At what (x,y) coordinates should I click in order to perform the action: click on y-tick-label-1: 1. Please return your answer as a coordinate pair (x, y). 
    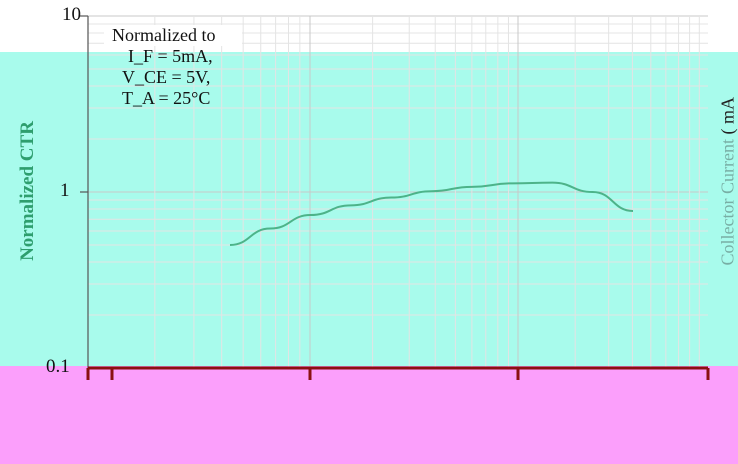
    Looking at the image, I should click on (65, 190).